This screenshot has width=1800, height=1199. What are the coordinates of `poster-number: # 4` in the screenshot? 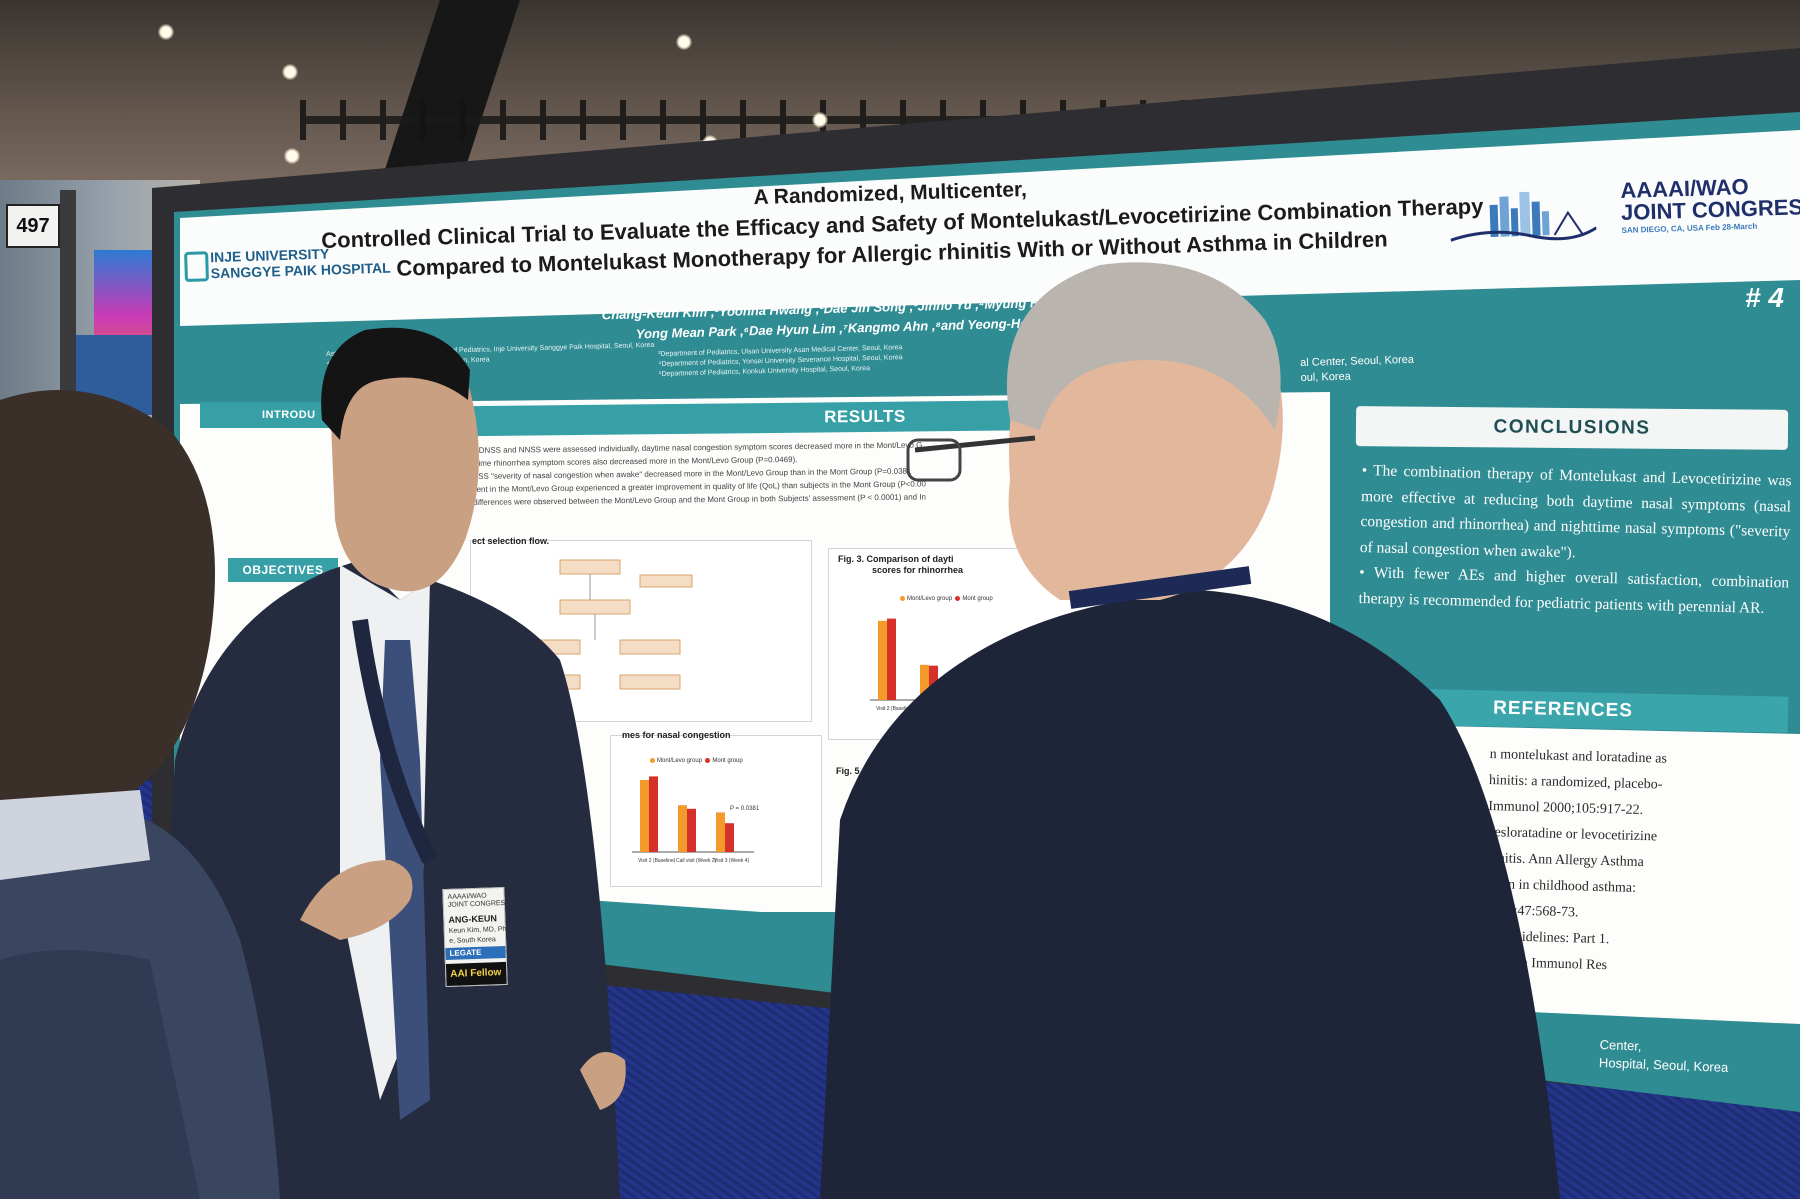 It's located at (1764, 297).